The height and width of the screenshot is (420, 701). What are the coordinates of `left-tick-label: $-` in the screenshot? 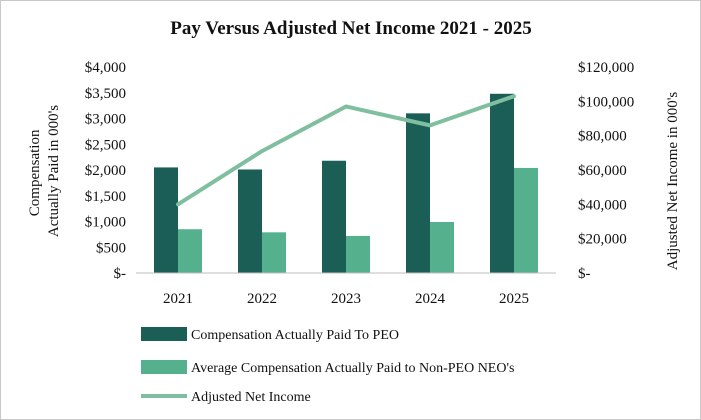 It's located at (120, 274).